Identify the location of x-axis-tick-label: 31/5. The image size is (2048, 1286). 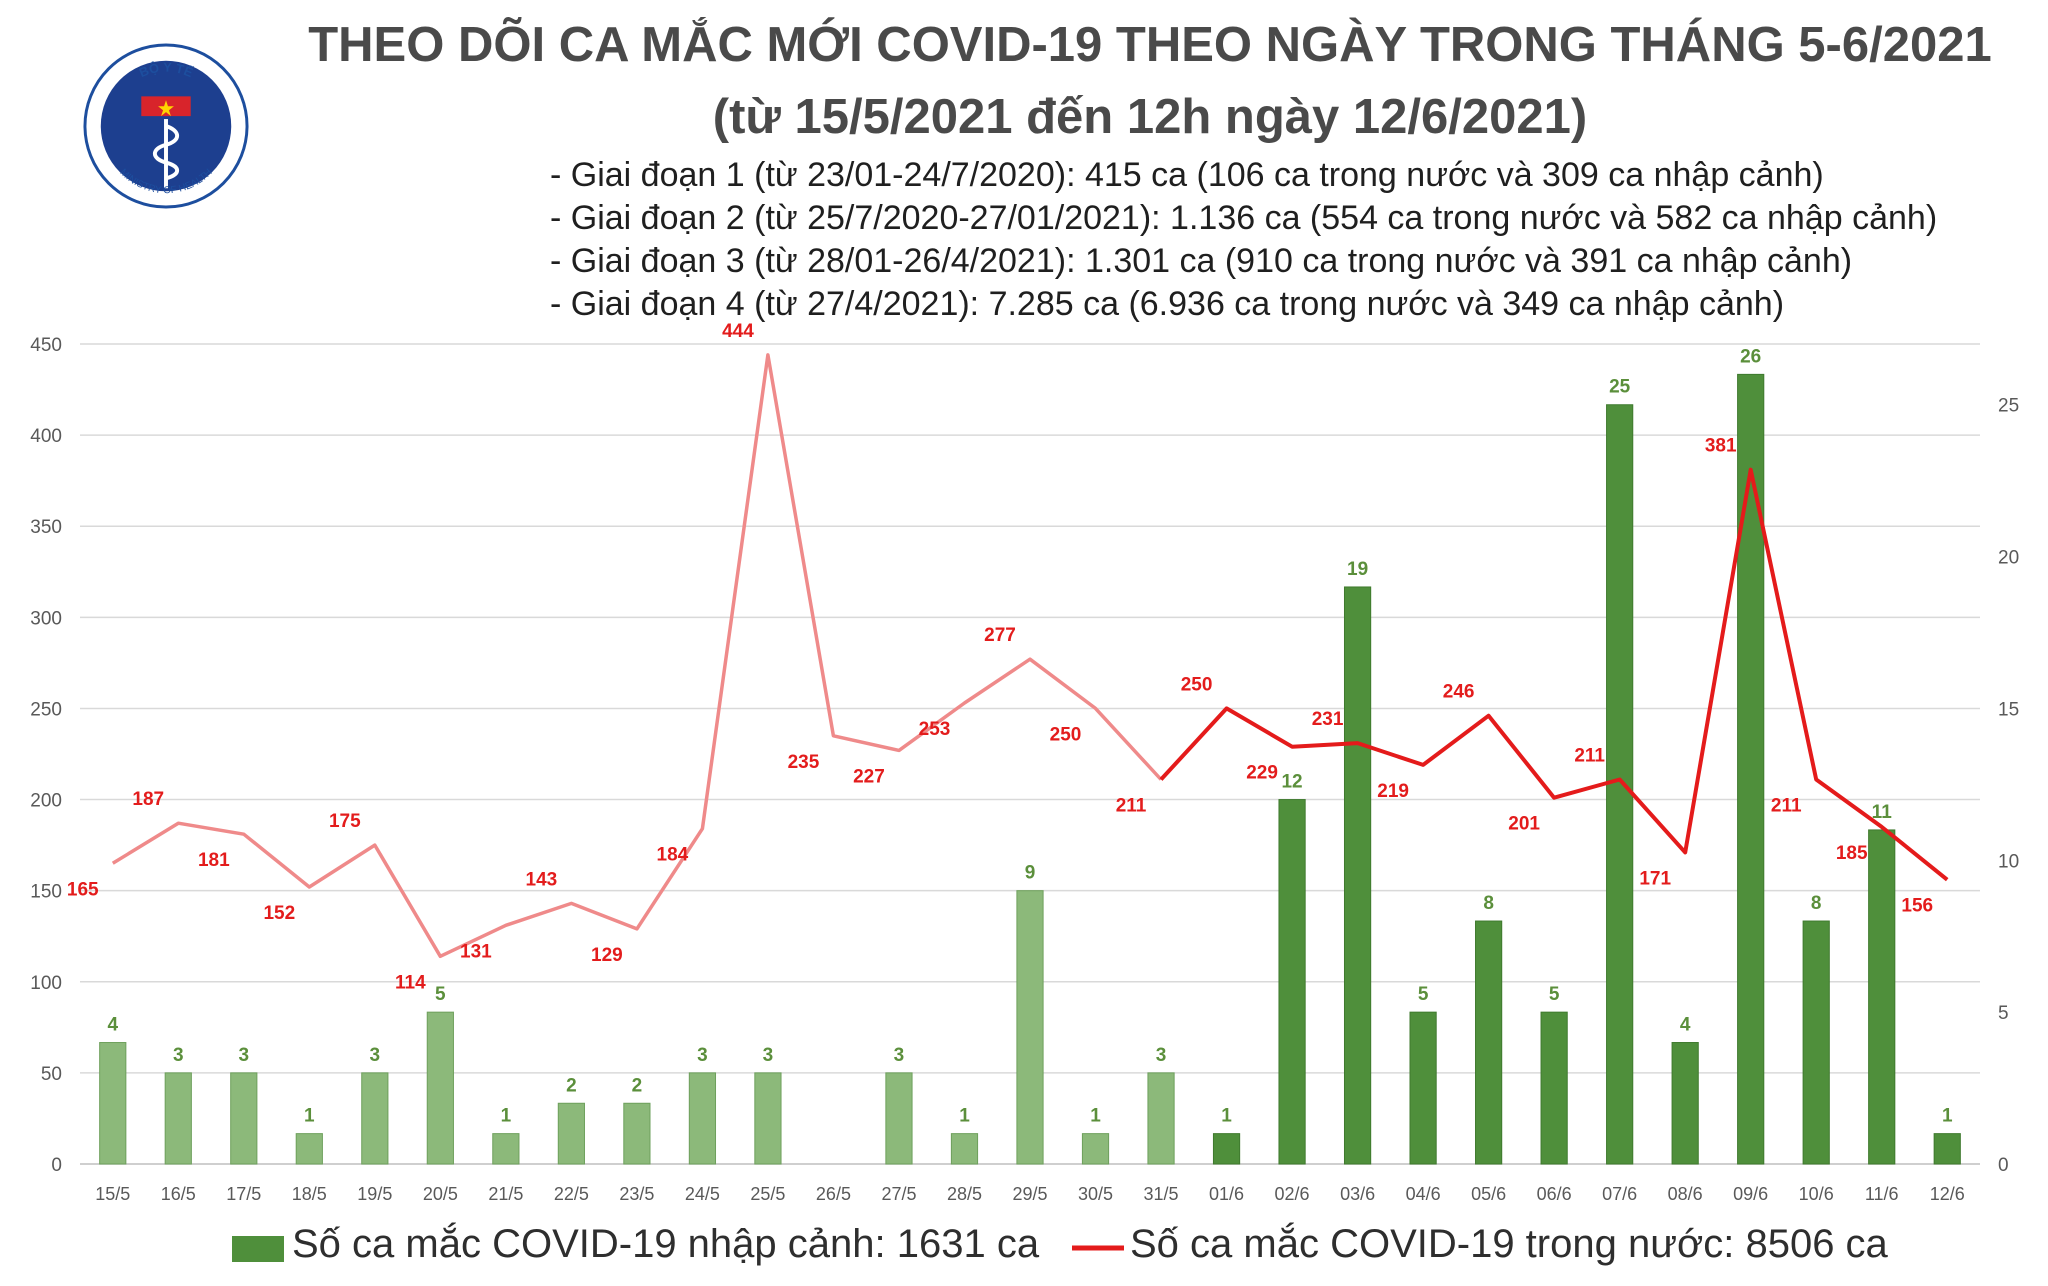
(1161, 1194).